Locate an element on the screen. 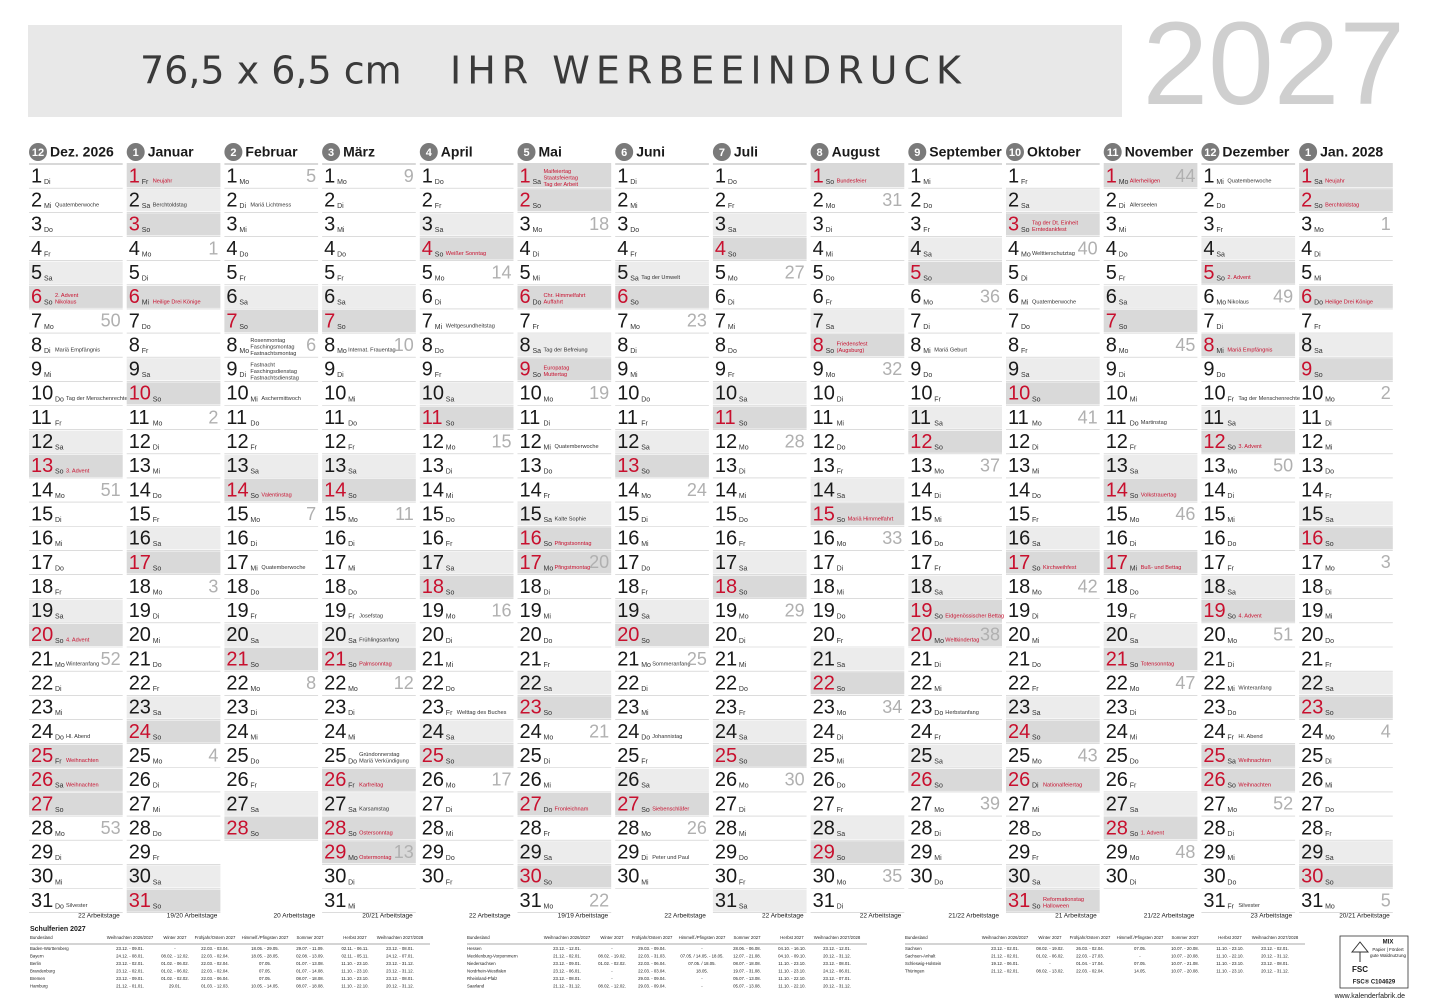 This screenshot has height=1002, width=1432. day-note: Valentinstag is located at coordinates (276, 496).